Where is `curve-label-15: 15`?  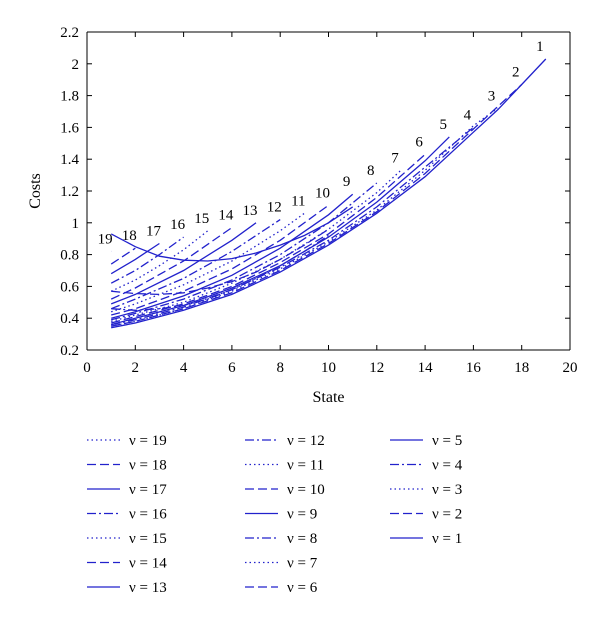 curve-label-15: 15 is located at coordinates (201, 219).